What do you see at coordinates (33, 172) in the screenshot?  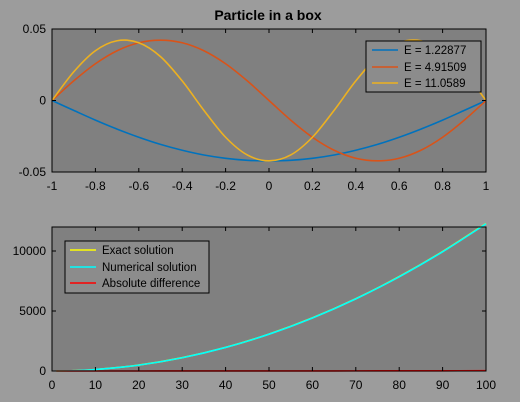 I see `top-y-tick-label-0: -0.05` at bounding box center [33, 172].